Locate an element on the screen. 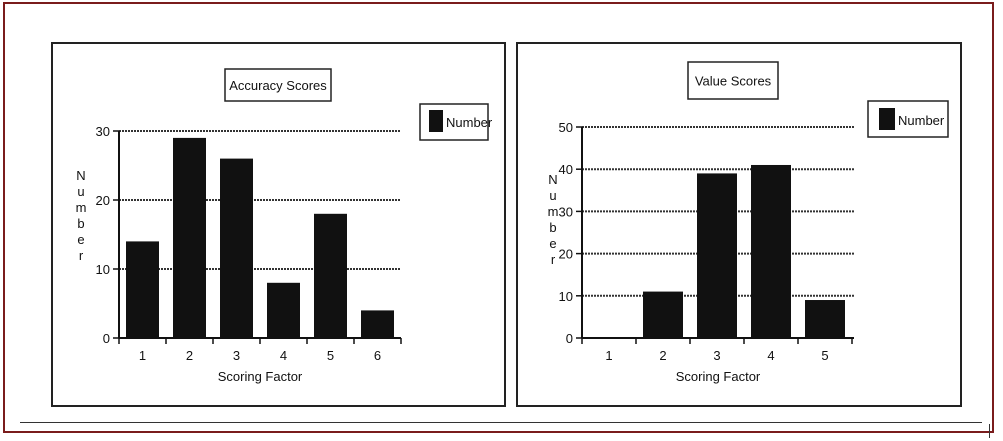  chart-title: Value Scores is located at coordinates (733, 81).